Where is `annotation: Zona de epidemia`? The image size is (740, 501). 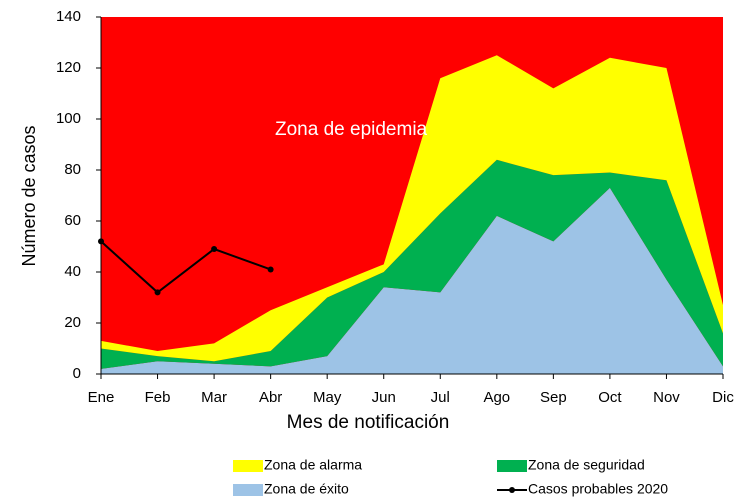 annotation: Zona de epidemia is located at coordinates (351, 129).